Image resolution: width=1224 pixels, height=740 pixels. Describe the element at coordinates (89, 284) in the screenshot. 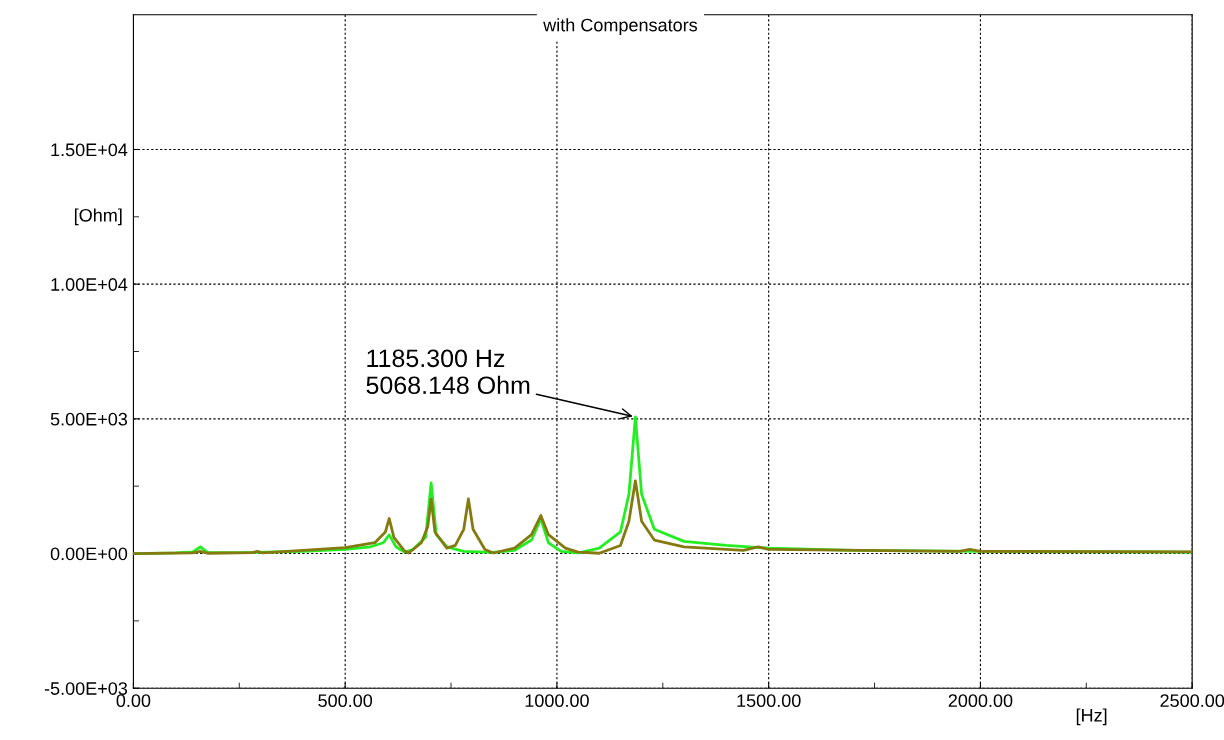

I see `y-tick-label: 1.00E+04` at that location.